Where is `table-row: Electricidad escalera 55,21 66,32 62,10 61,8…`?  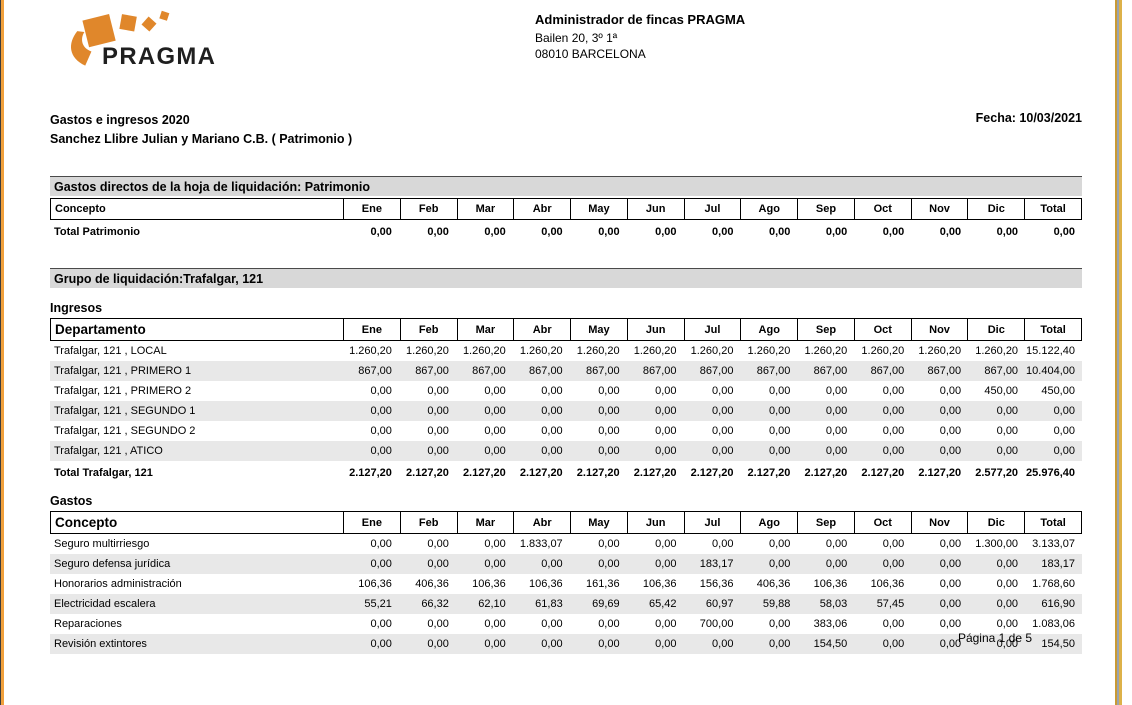 table-row: Electricidad escalera 55,21 66,32 62,10 61,8… is located at coordinates (566, 604).